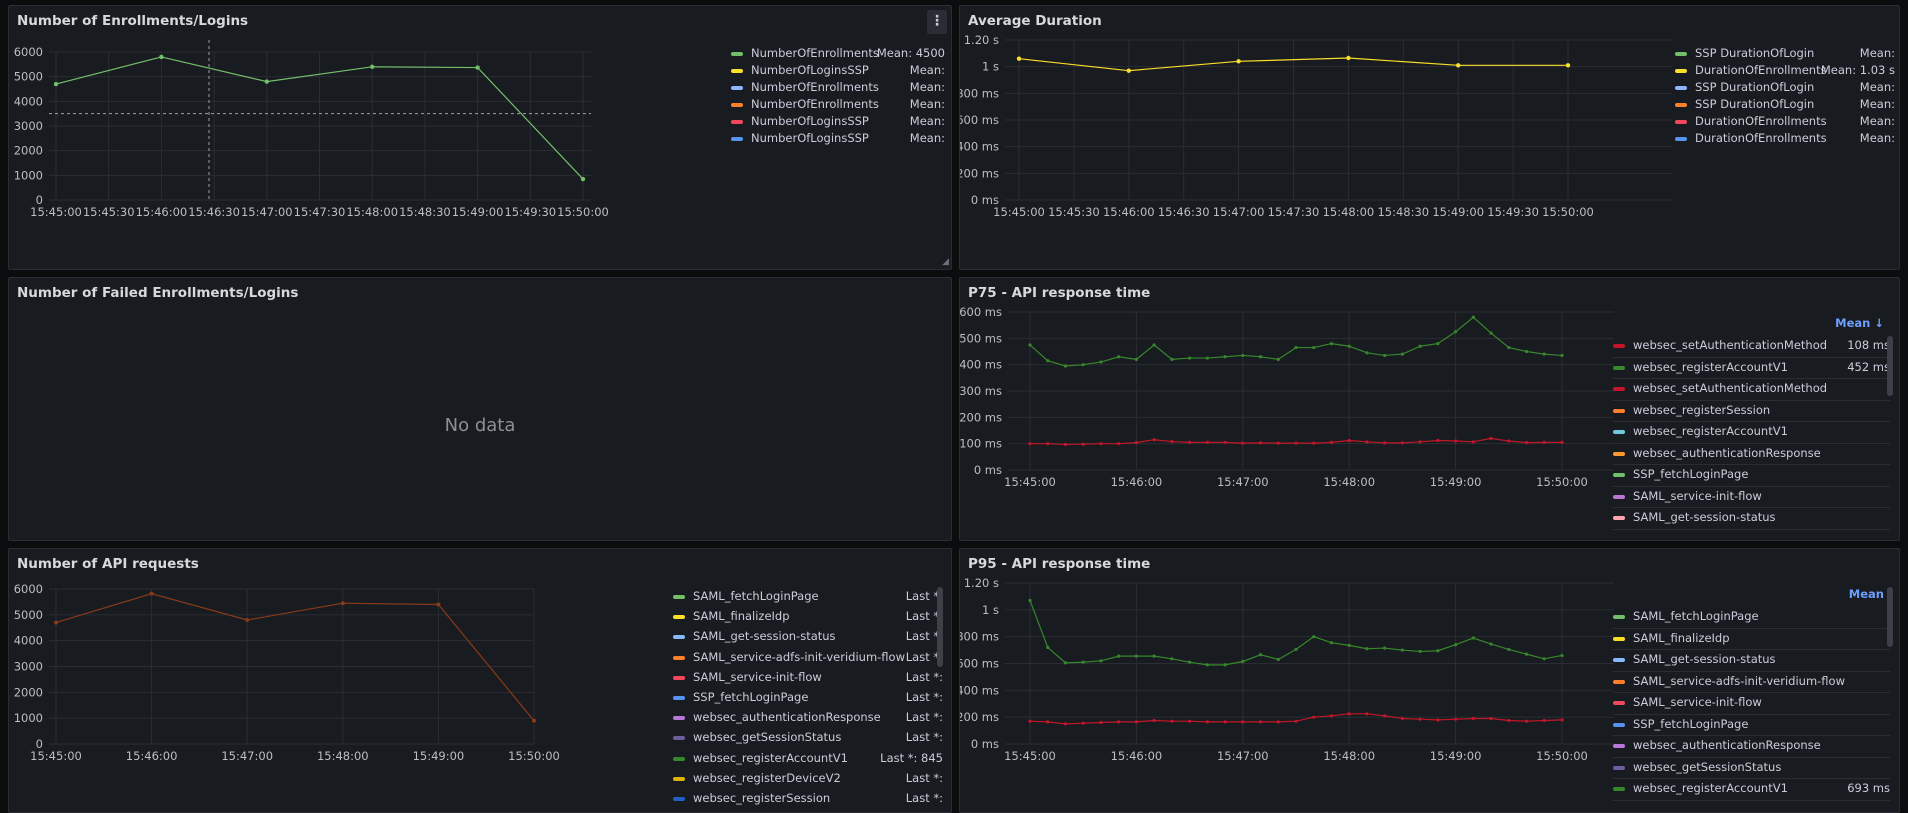  What do you see at coordinates (808, 636) in the screenshot?
I see `legend-item: SAML_get-session-status Last *:` at bounding box center [808, 636].